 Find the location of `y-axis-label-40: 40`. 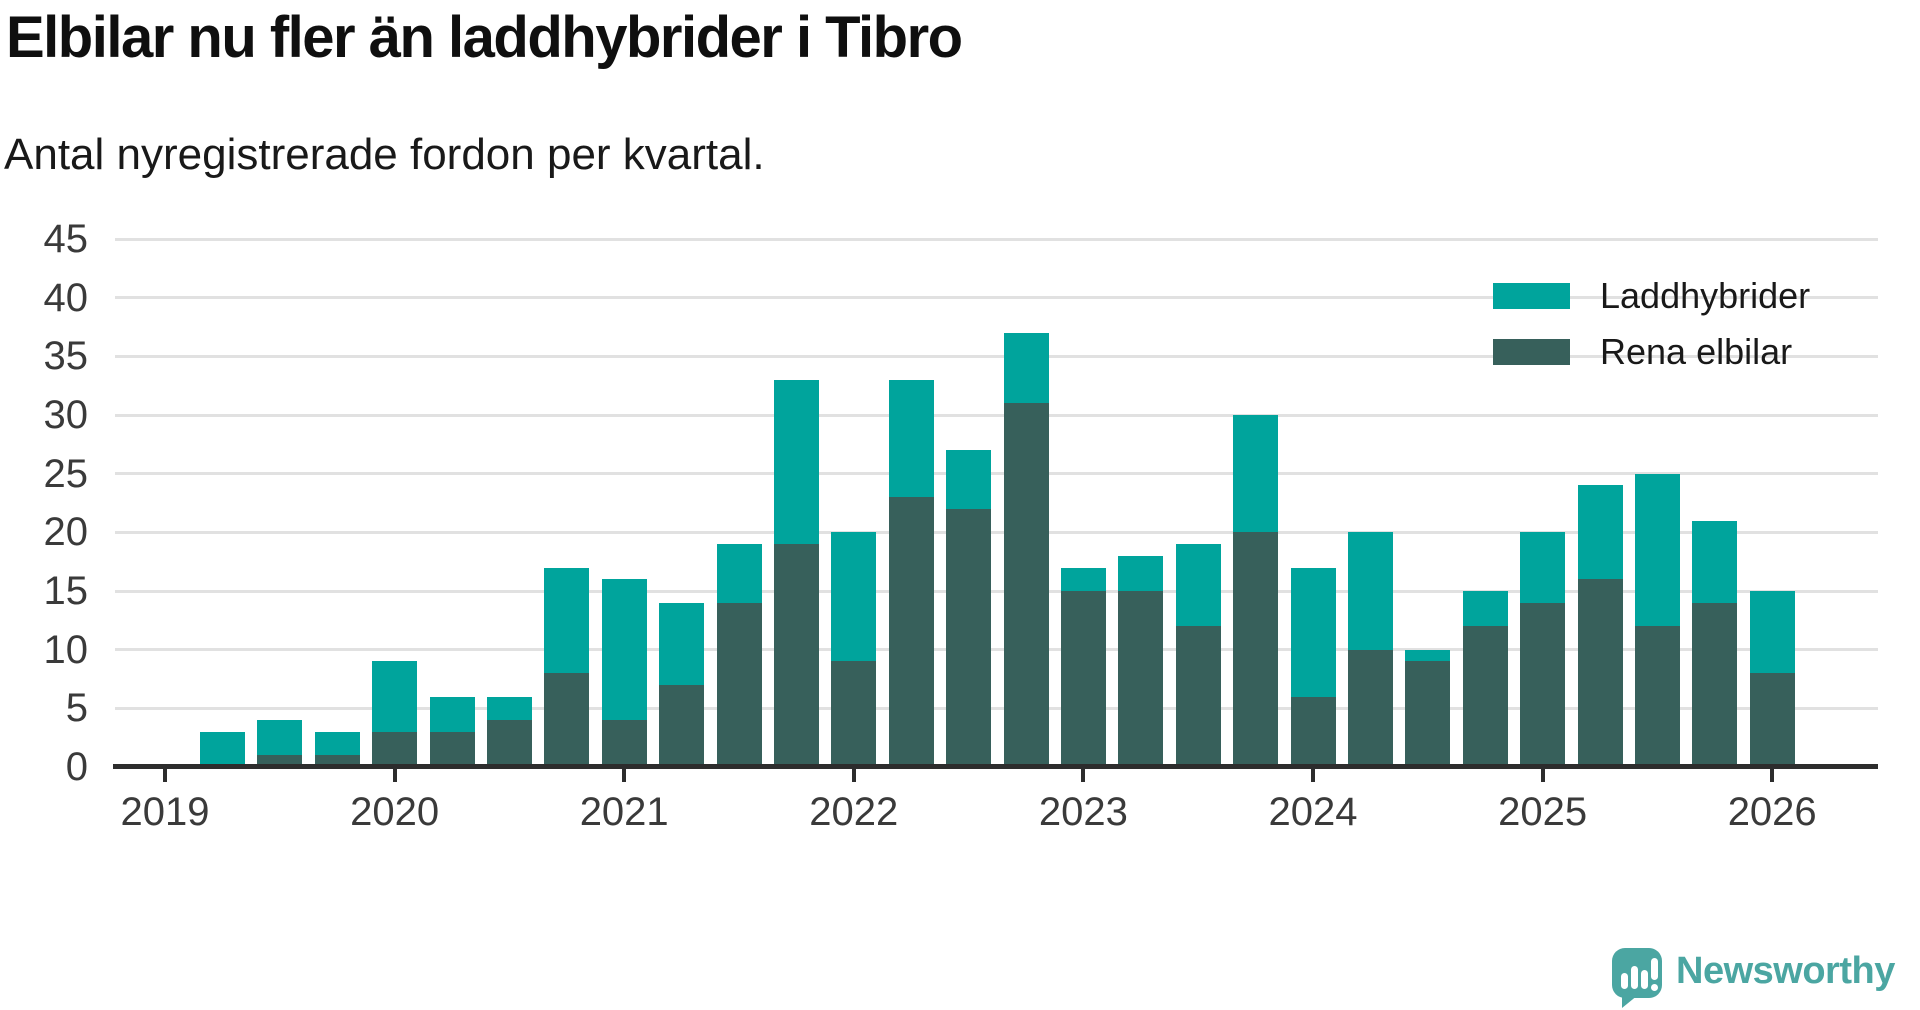

y-axis-label-40: 40 is located at coordinates (66, 297).